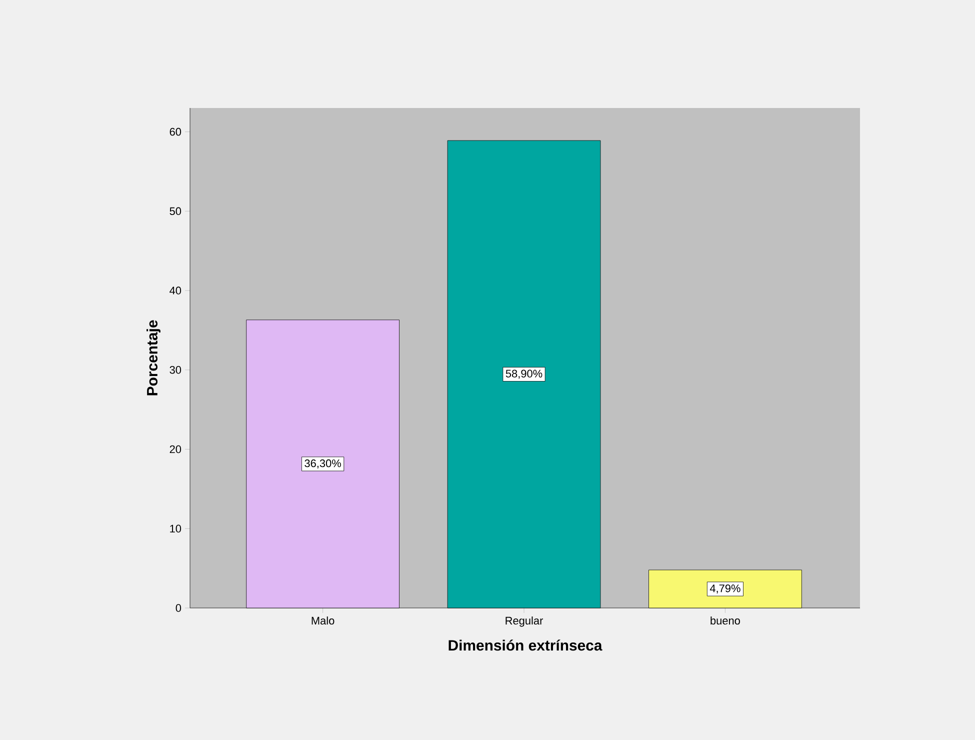  I want to click on x-axis-title: Dimensión extrínseca, so click(525, 645).